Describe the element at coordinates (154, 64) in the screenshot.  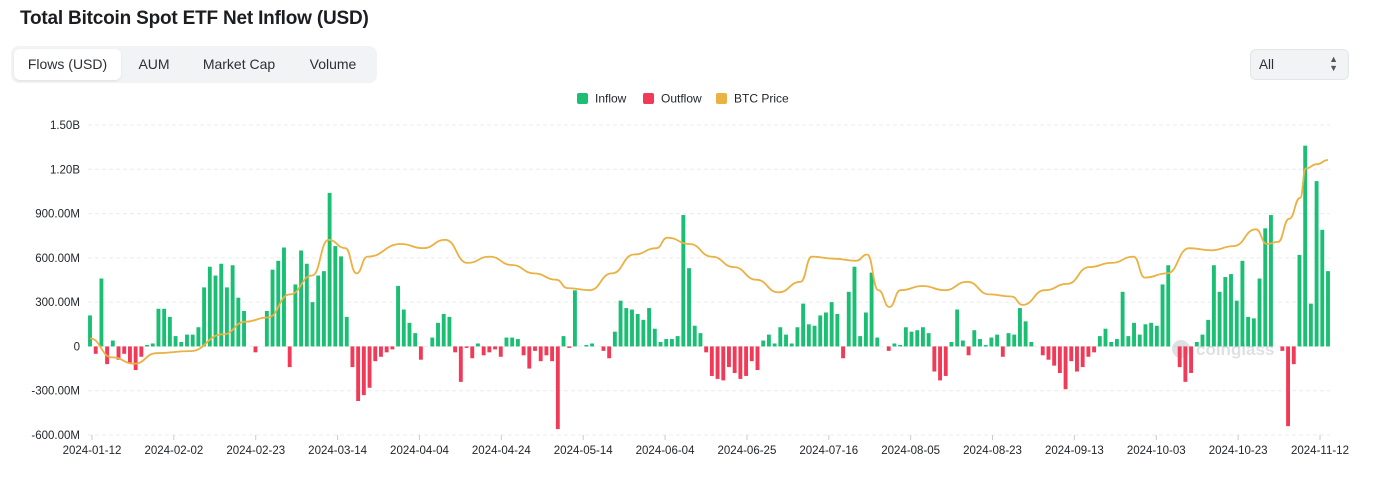
I see `tab-aum: AUM` at that location.